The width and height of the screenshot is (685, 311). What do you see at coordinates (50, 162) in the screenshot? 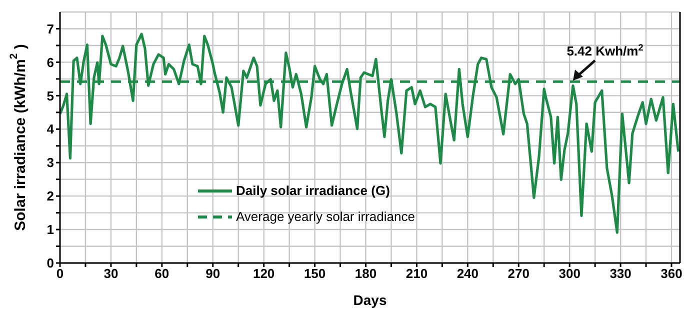
I see `y-tick-label: 3` at bounding box center [50, 162].